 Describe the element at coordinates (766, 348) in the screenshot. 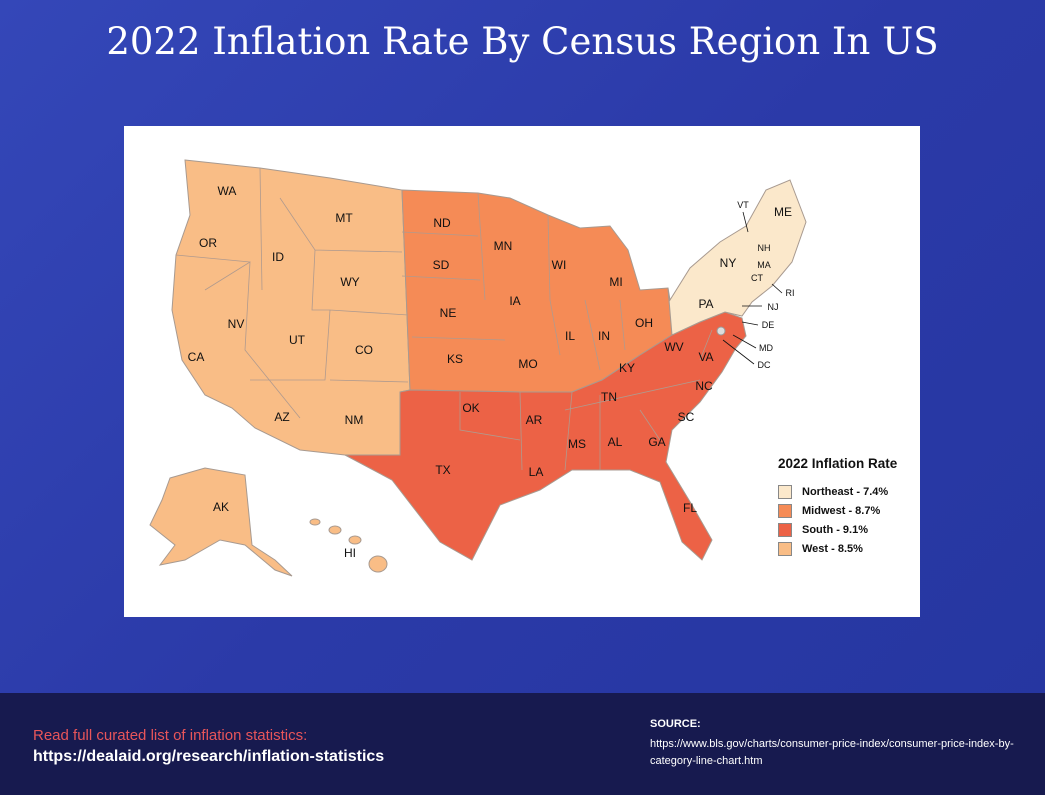

I see `state-label-md: MD` at that location.